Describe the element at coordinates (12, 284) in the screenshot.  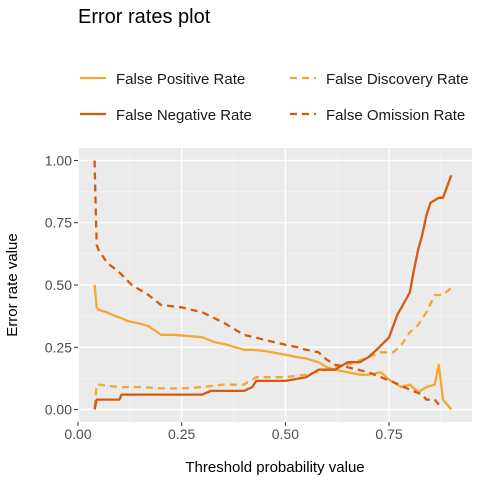
I see `y-axis-title: Error rate value` at that location.